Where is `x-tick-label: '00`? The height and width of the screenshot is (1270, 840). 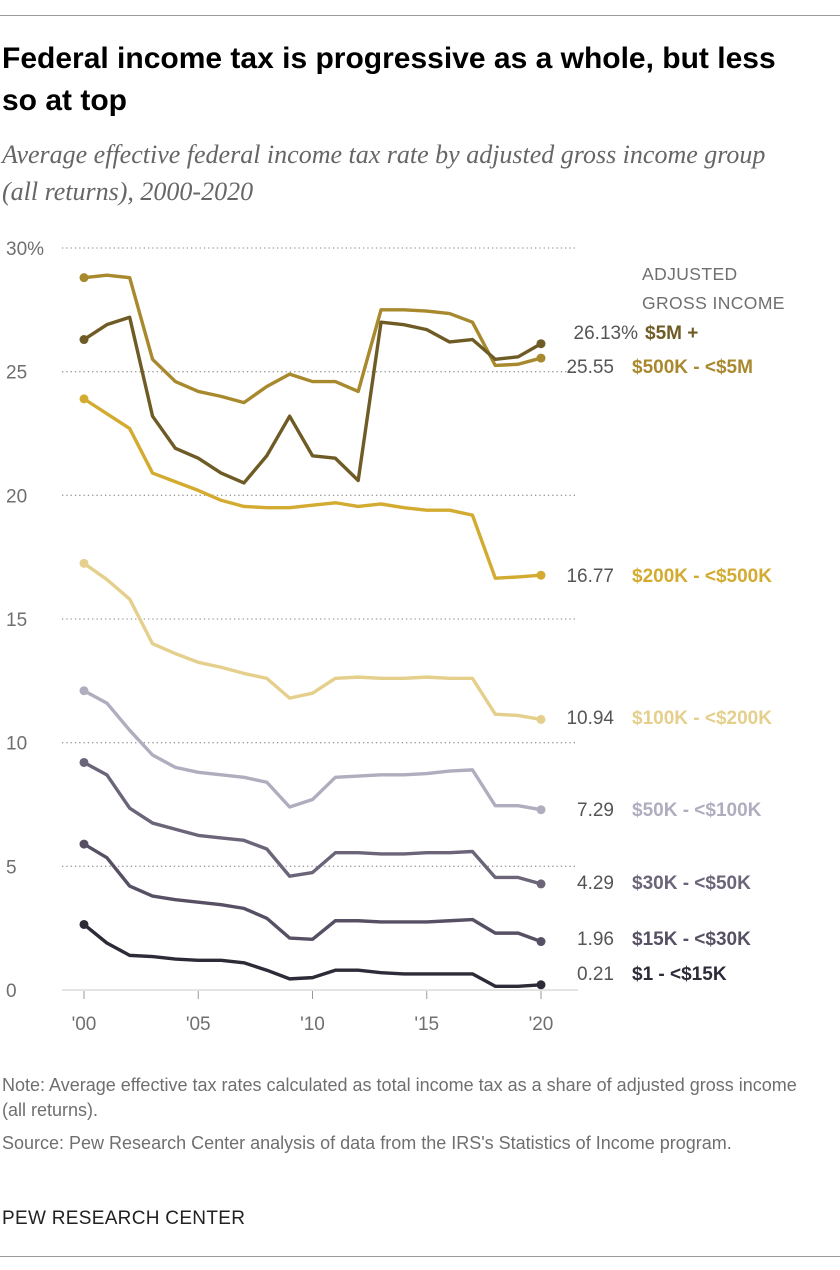
x-tick-label: '00 is located at coordinates (84, 1024).